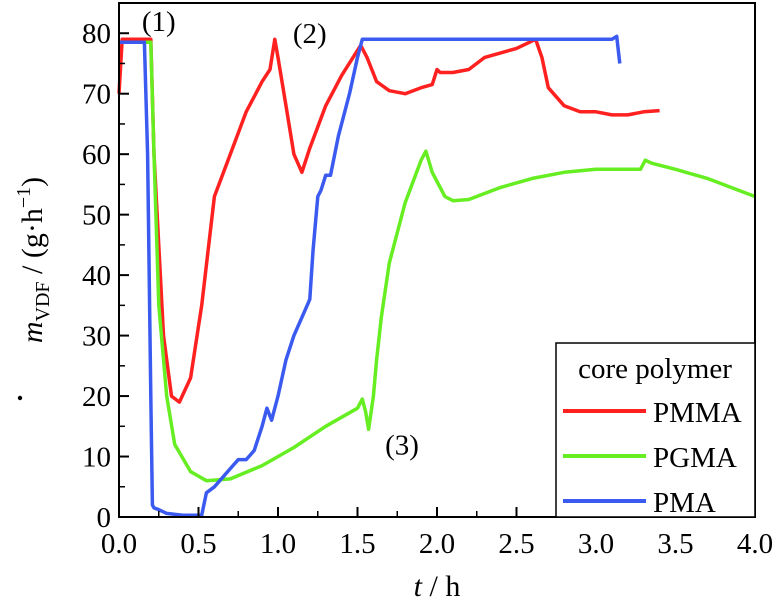 The image size is (779, 611). Describe the element at coordinates (697, 413) in the screenshot. I see `legend-label-pmma: PMMA` at that location.